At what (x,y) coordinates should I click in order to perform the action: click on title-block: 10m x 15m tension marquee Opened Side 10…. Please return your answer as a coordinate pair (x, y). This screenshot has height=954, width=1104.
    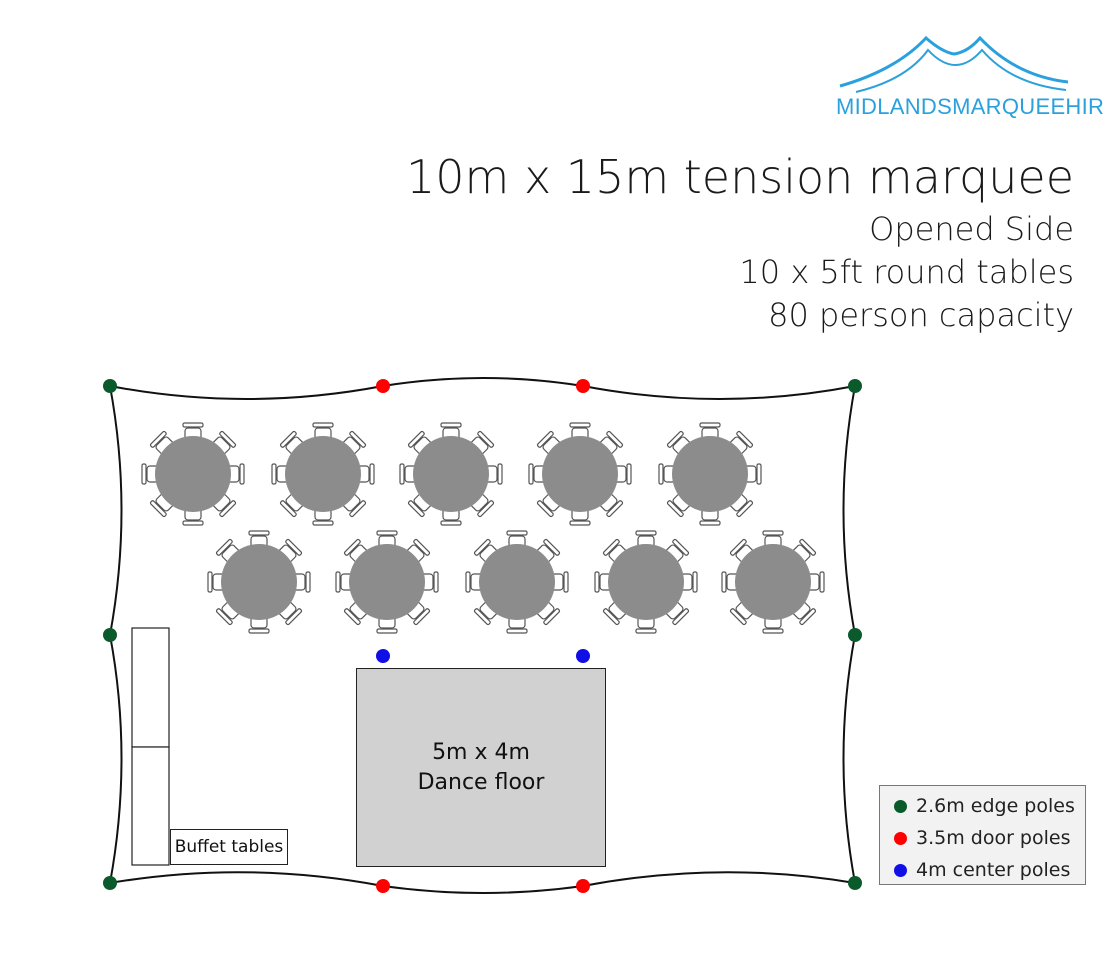
    Looking at the image, I should click on (740, 241).